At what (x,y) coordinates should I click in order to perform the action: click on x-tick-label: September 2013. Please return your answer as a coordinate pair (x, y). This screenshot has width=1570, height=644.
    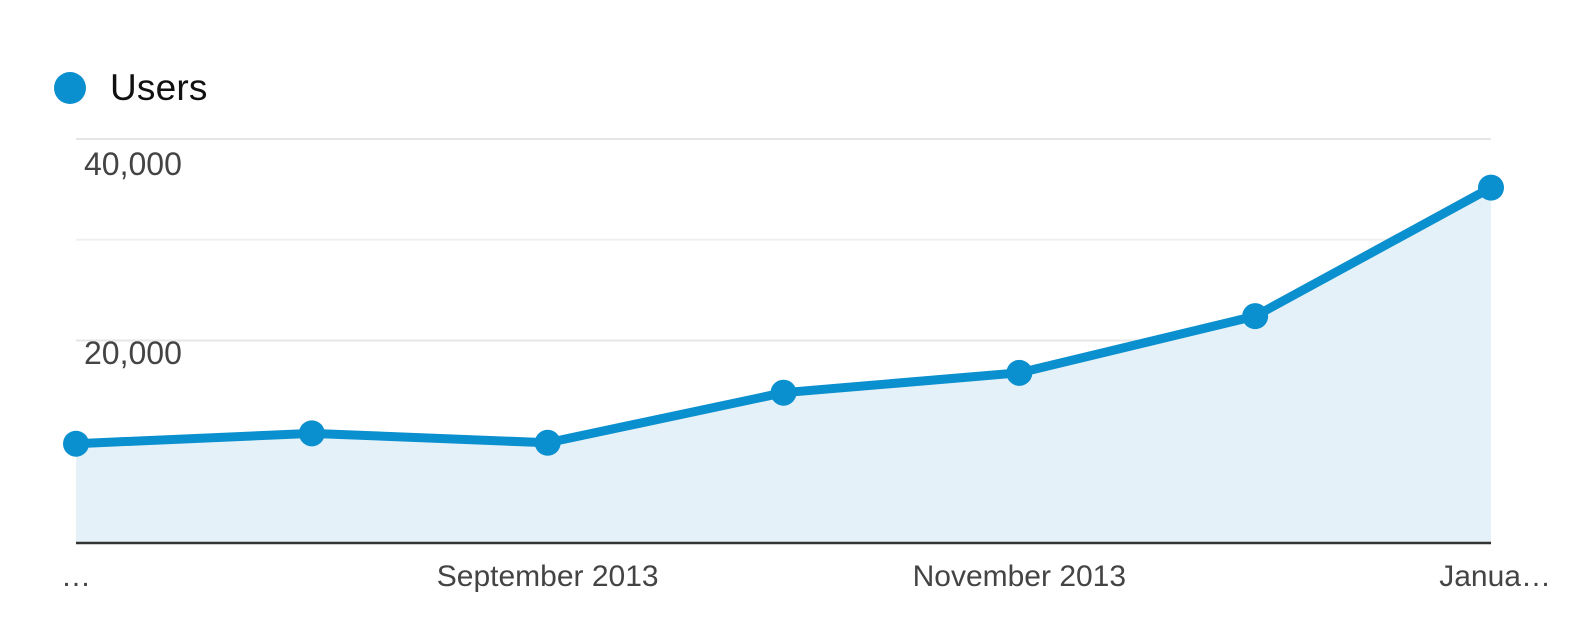
    Looking at the image, I should click on (548, 576).